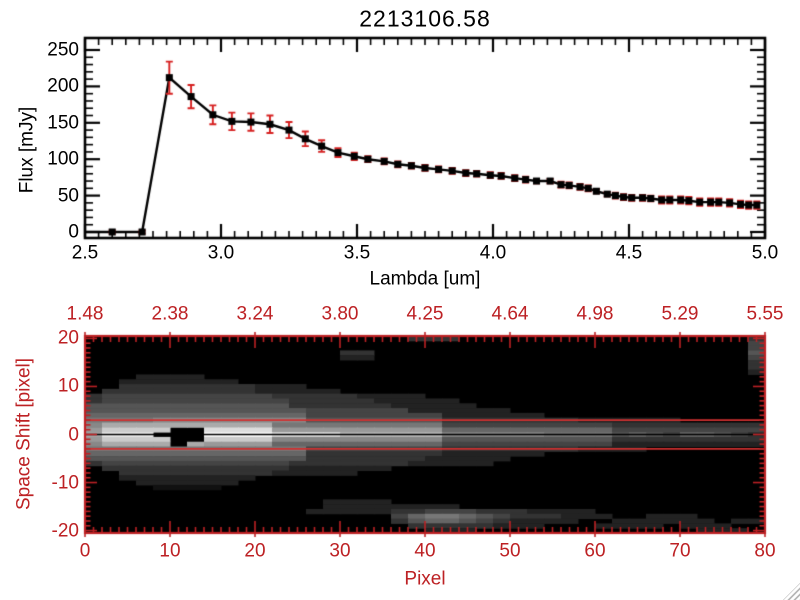  What do you see at coordinates (425, 18) in the screenshot?
I see `plot-title: 2213106.58` at bounding box center [425, 18].